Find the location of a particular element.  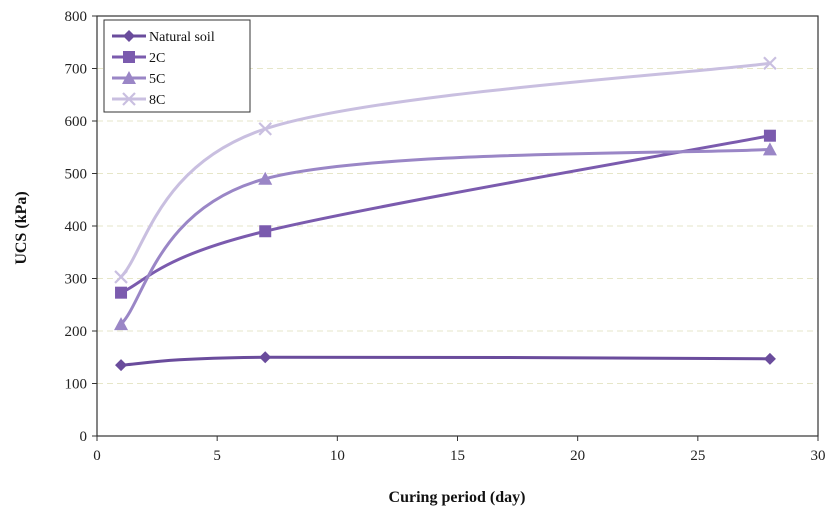

y-tick-label: 200 is located at coordinates (76, 332).